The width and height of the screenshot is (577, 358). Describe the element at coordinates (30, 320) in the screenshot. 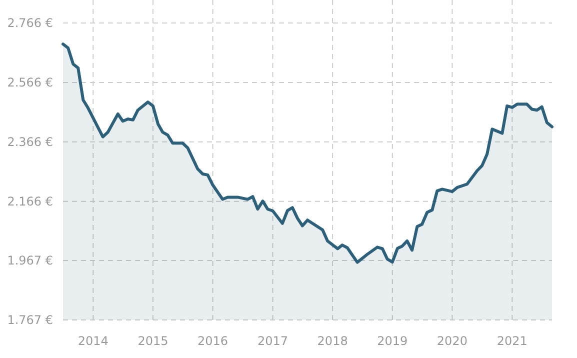

I see `y-tick-label: 1.767 €` at that location.